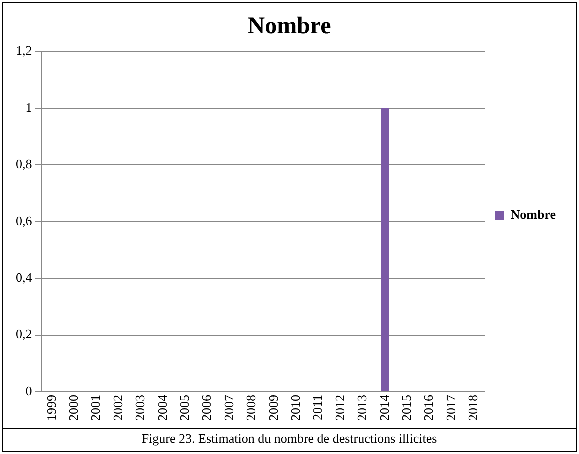 This screenshot has width=579, height=454. What do you see at coordinates (206, 407) in the screenshot?
I see `x-tick-label: 2006` at bounding box center [206, 407].